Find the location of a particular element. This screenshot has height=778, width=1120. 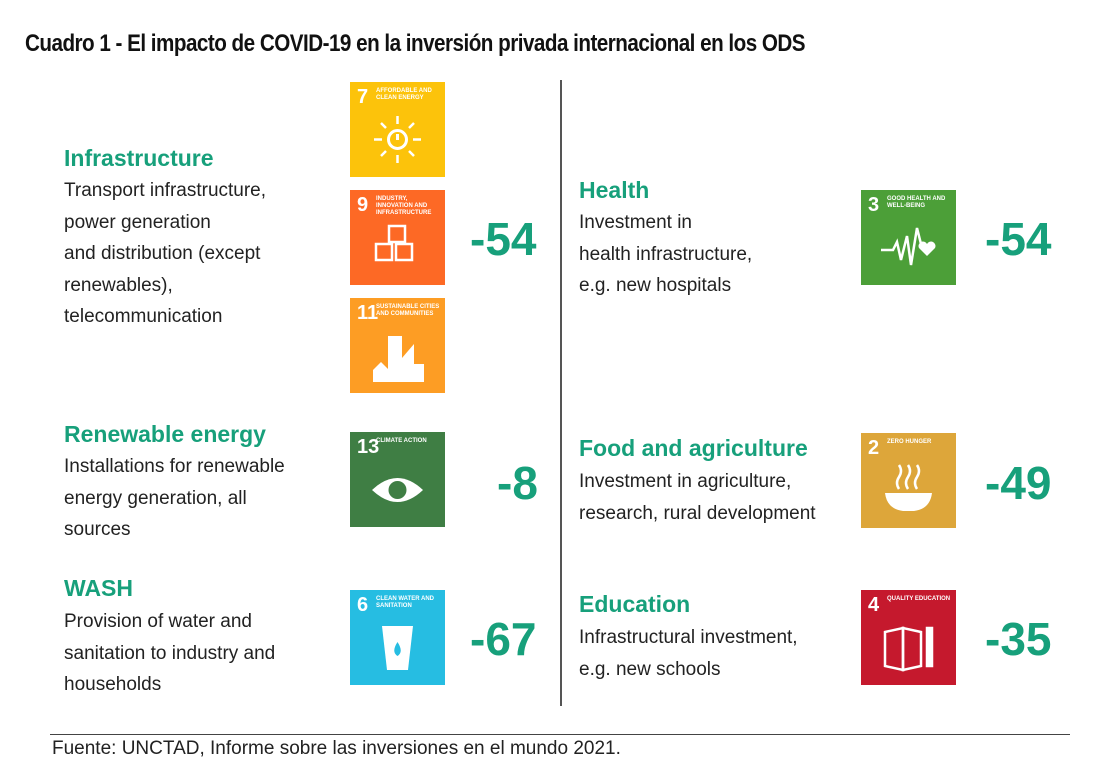

sdg-label: Affordable and clean energy is located at coordinates (404, 94).